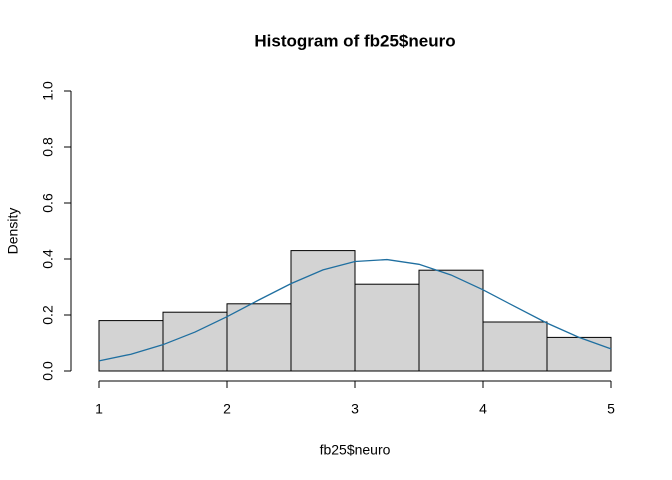 The width and height of the screenshot is (672, 480). Describe the element at coordinates (48, 315) in the screenshot. I see `y-tick-label: 0.2` at that location.